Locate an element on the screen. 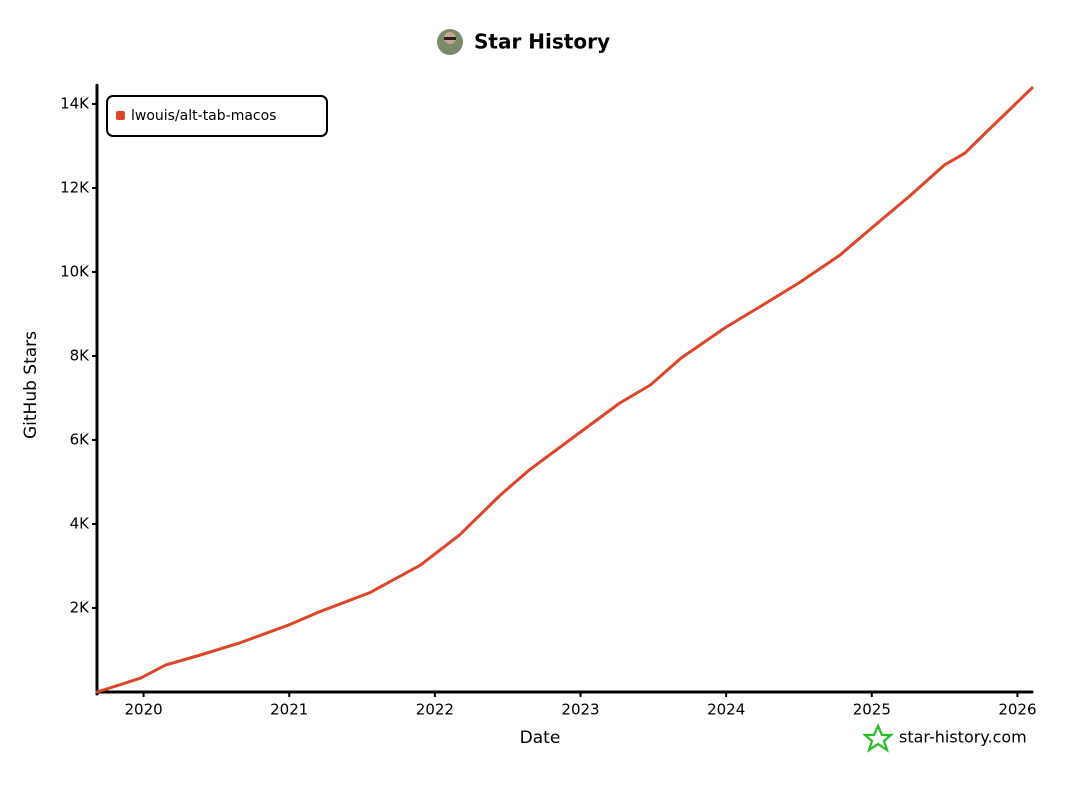 The image size is (1080, 785). x-tick-label: 2023 is located at coordinates (580, 710).